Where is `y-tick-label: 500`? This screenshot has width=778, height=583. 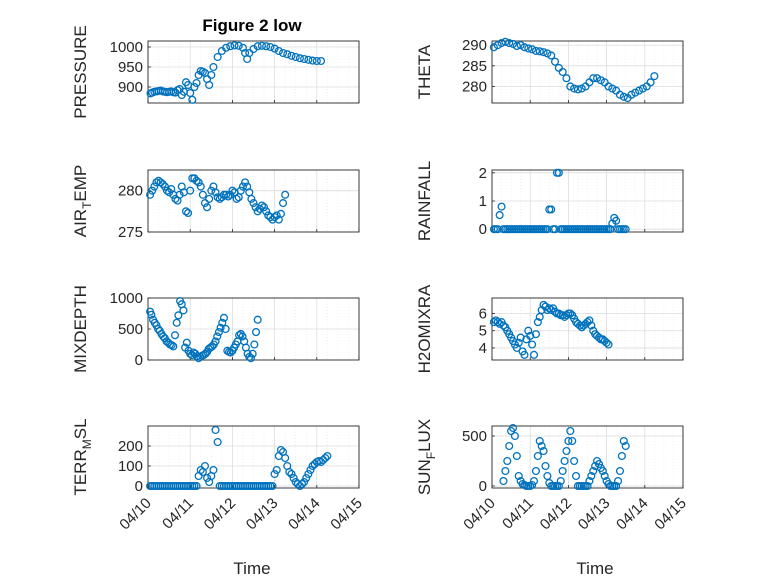 y-tick-label: 500 is located at coordinates (474, 436).